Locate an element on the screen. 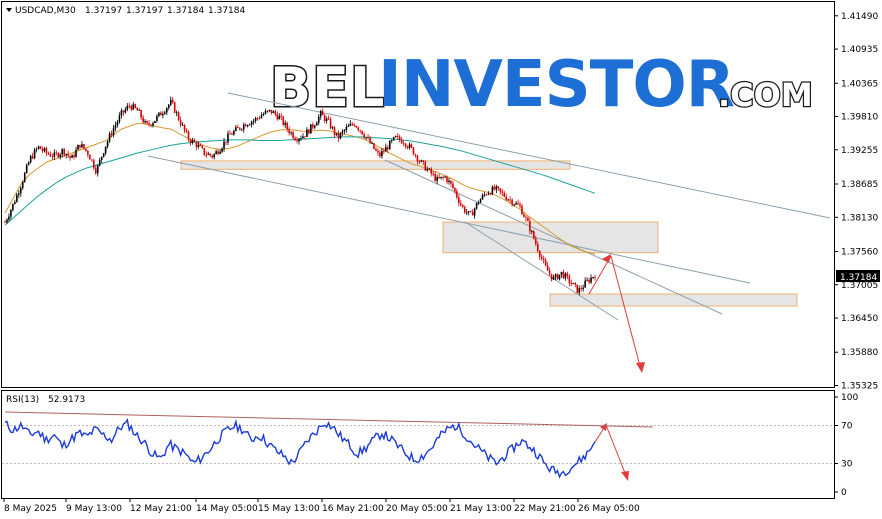 The image size is (882, 519). time-tick-label: 12 May 21:00 is located at coordinates (161, 509).